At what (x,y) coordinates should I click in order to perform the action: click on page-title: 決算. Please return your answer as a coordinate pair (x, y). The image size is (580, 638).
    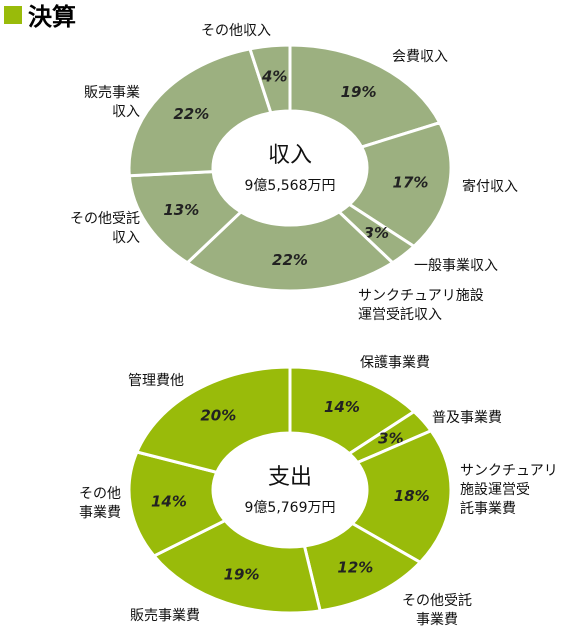
    Looking at the image, I should click on (52, 17).